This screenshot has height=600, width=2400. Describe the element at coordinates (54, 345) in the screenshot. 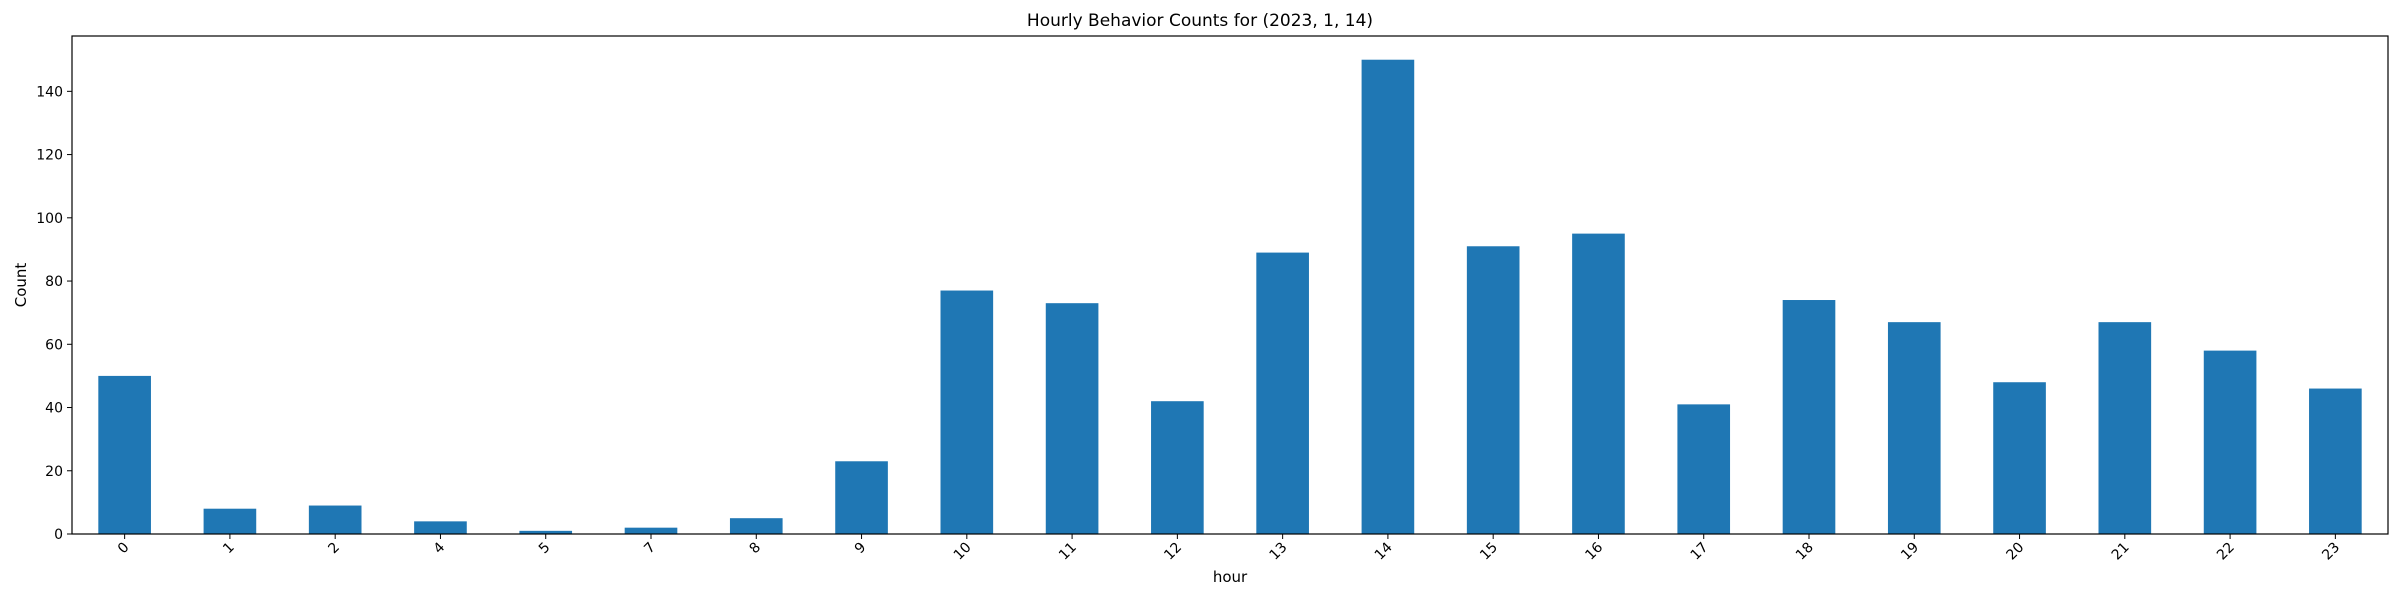

I see `y-tick-label: 60` at that location.